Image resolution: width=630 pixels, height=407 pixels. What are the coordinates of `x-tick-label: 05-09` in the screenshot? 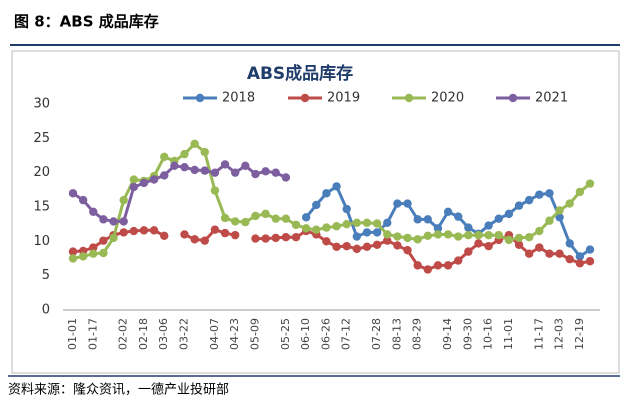 It's located at (254, 334).